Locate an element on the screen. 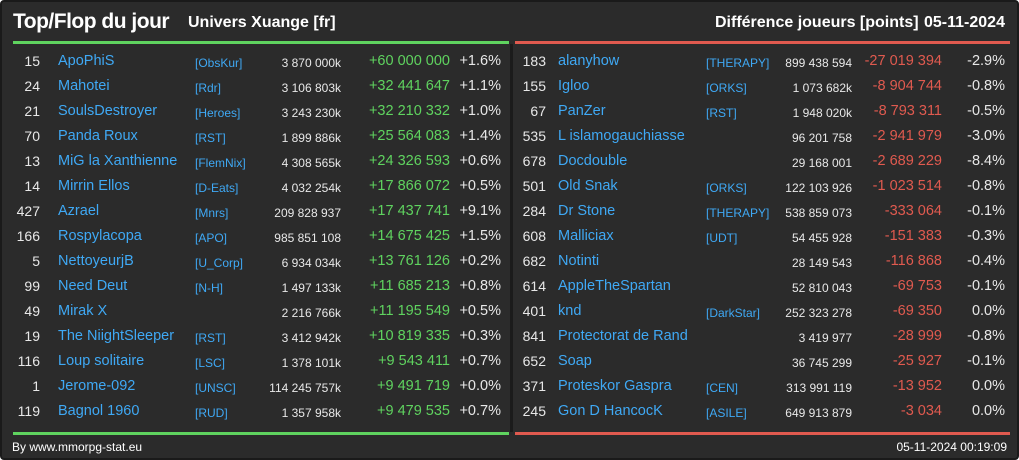  guild-tag-link: [APO] is located at coordinates (211, 238).